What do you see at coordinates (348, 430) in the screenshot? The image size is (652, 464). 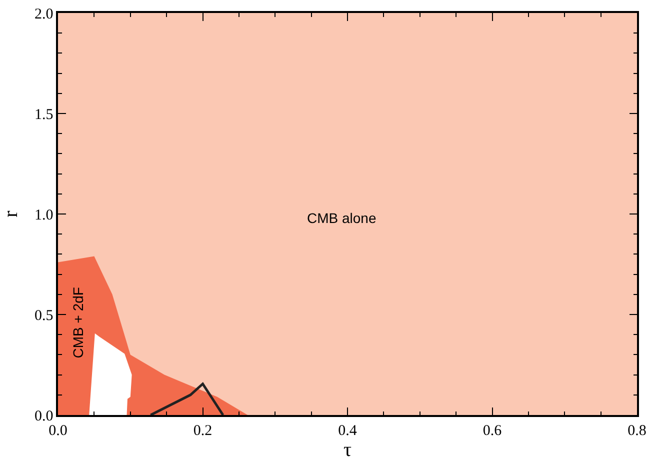 I see `x-tick-label: 0.4` at bounding box center [348, 430].